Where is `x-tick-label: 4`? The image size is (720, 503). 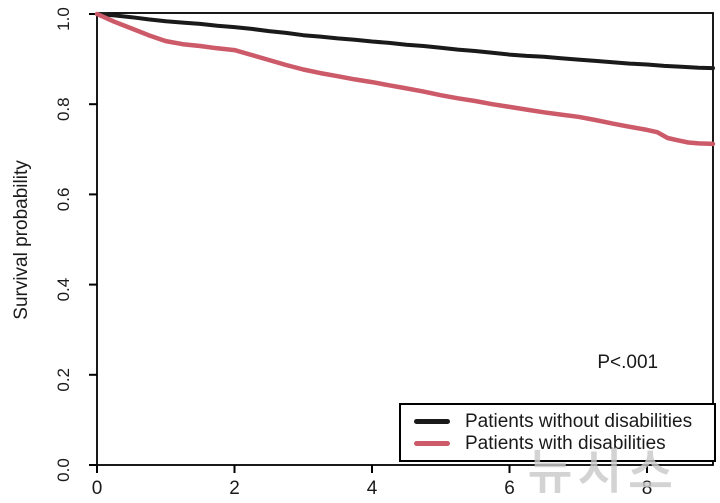 x-tick-label: 4 is located at coordinates (372, 488).